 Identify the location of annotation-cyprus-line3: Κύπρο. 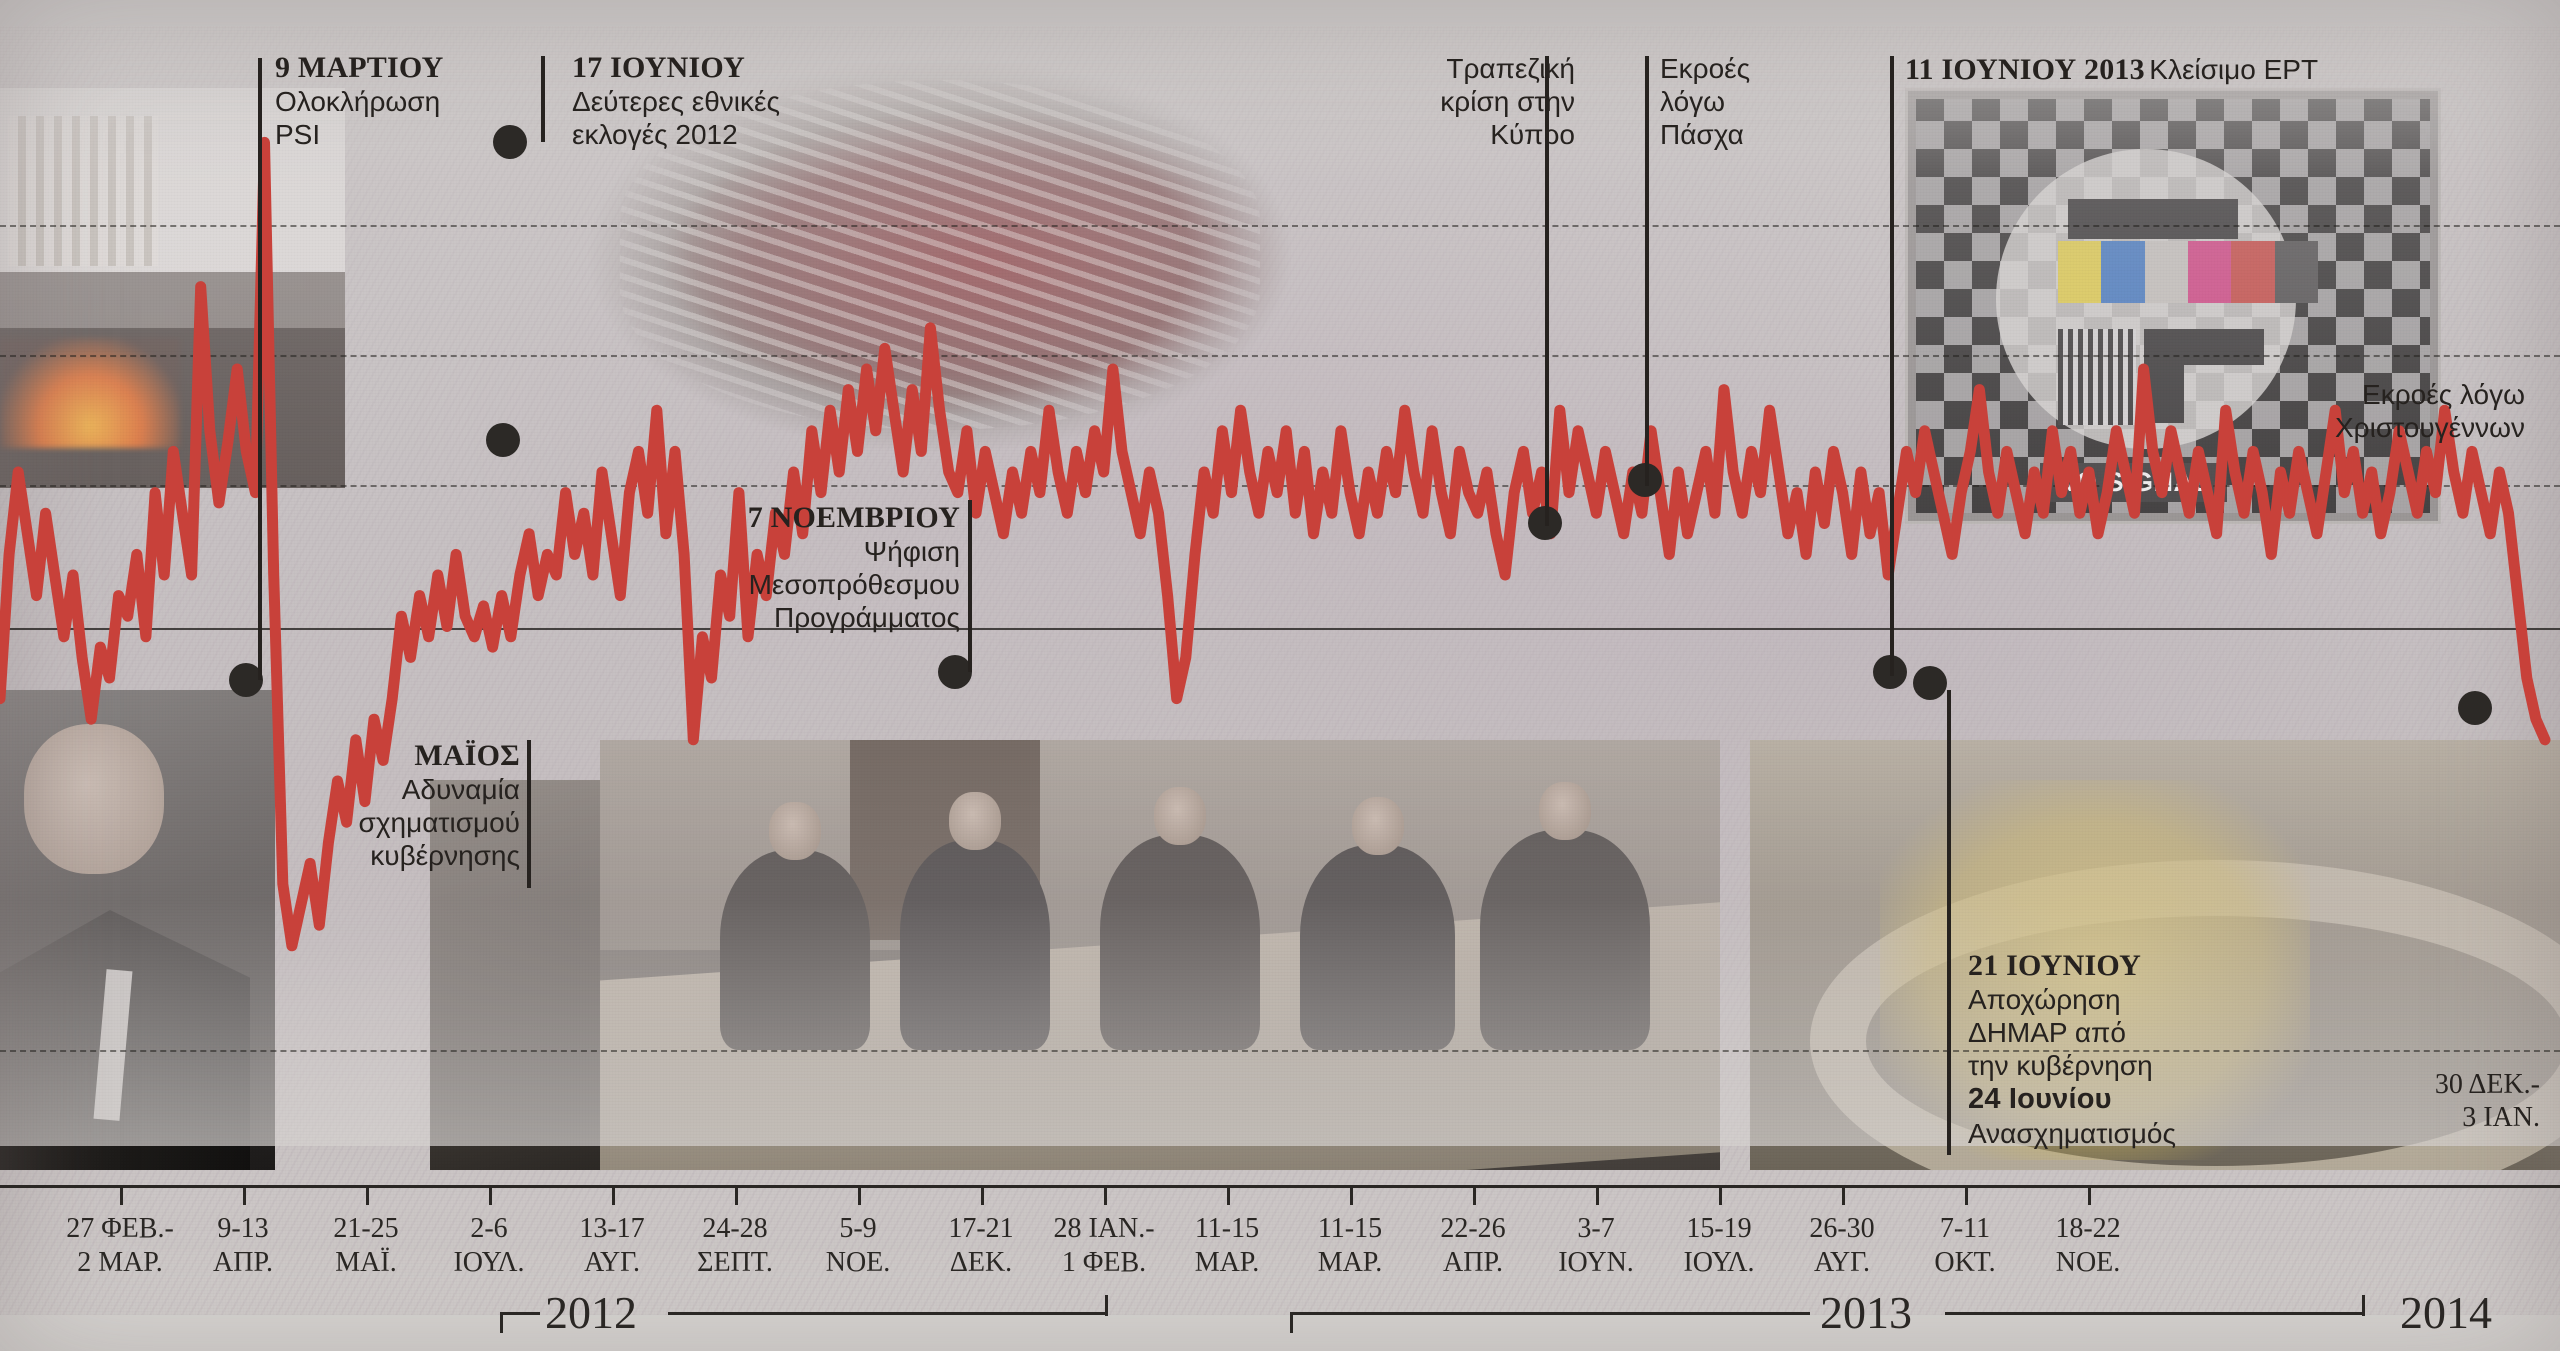
(1532, 135).